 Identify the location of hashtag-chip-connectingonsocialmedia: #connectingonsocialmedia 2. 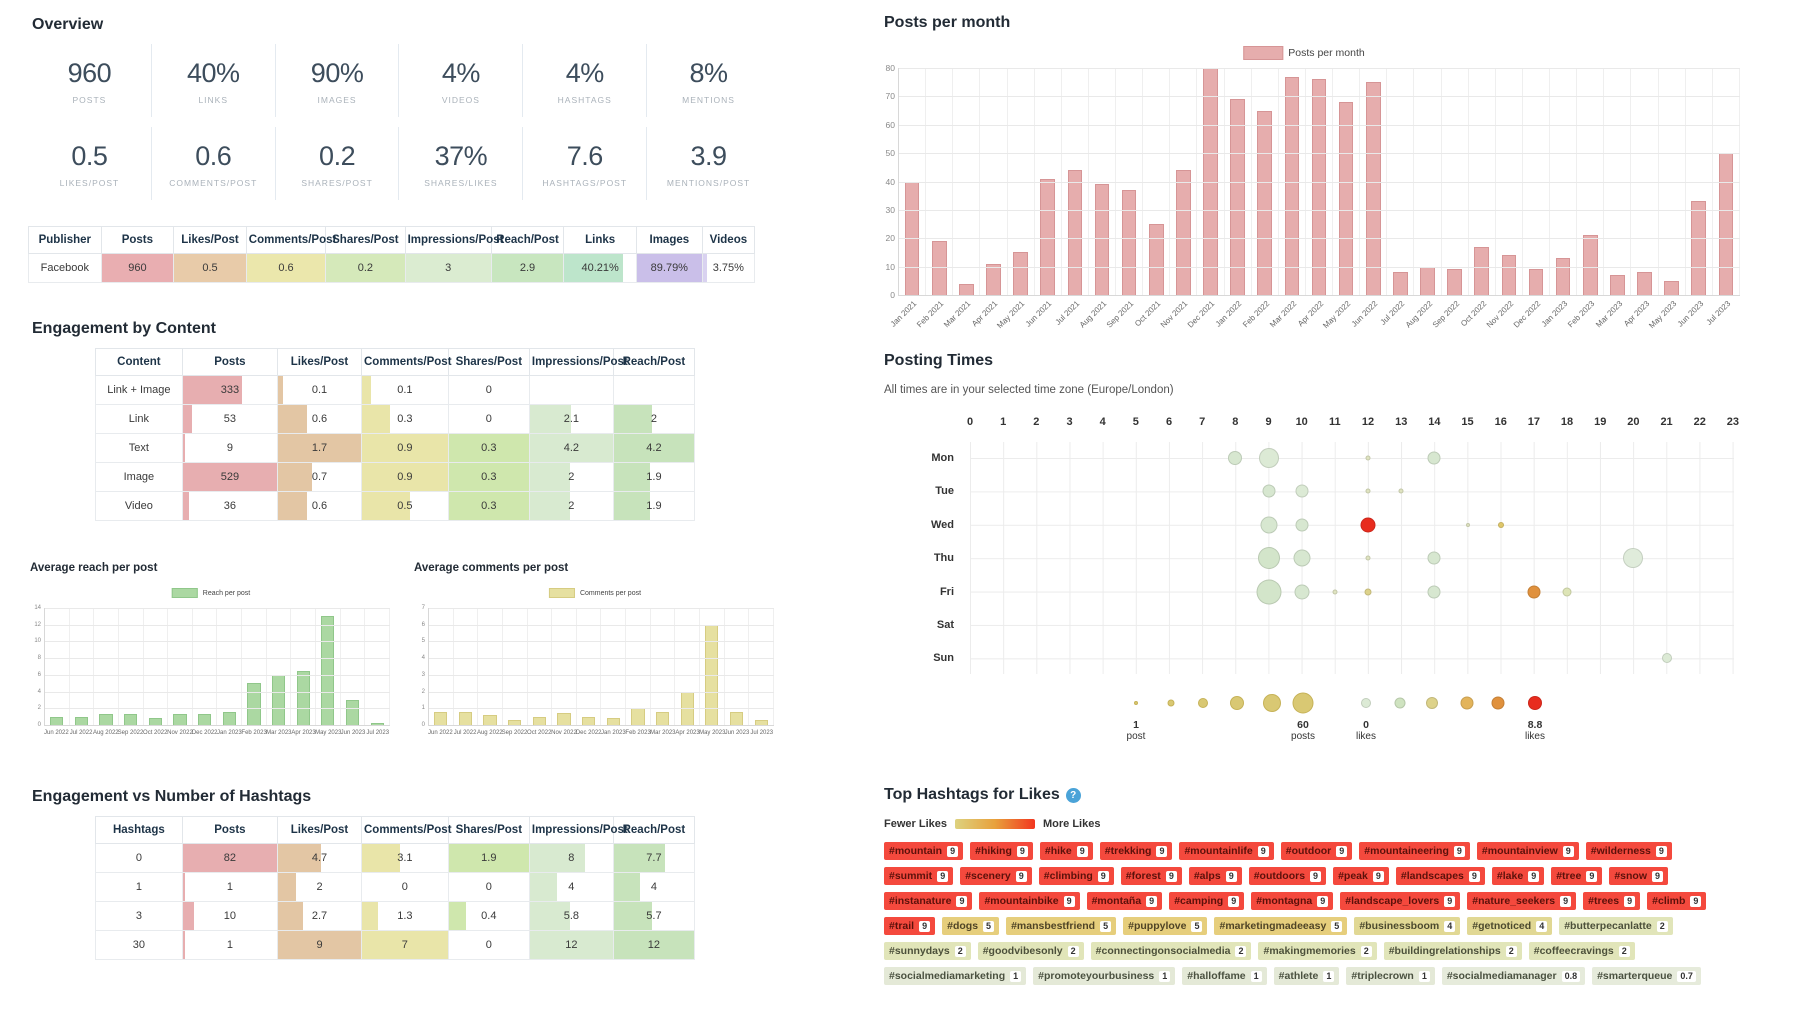
(1171, 951).